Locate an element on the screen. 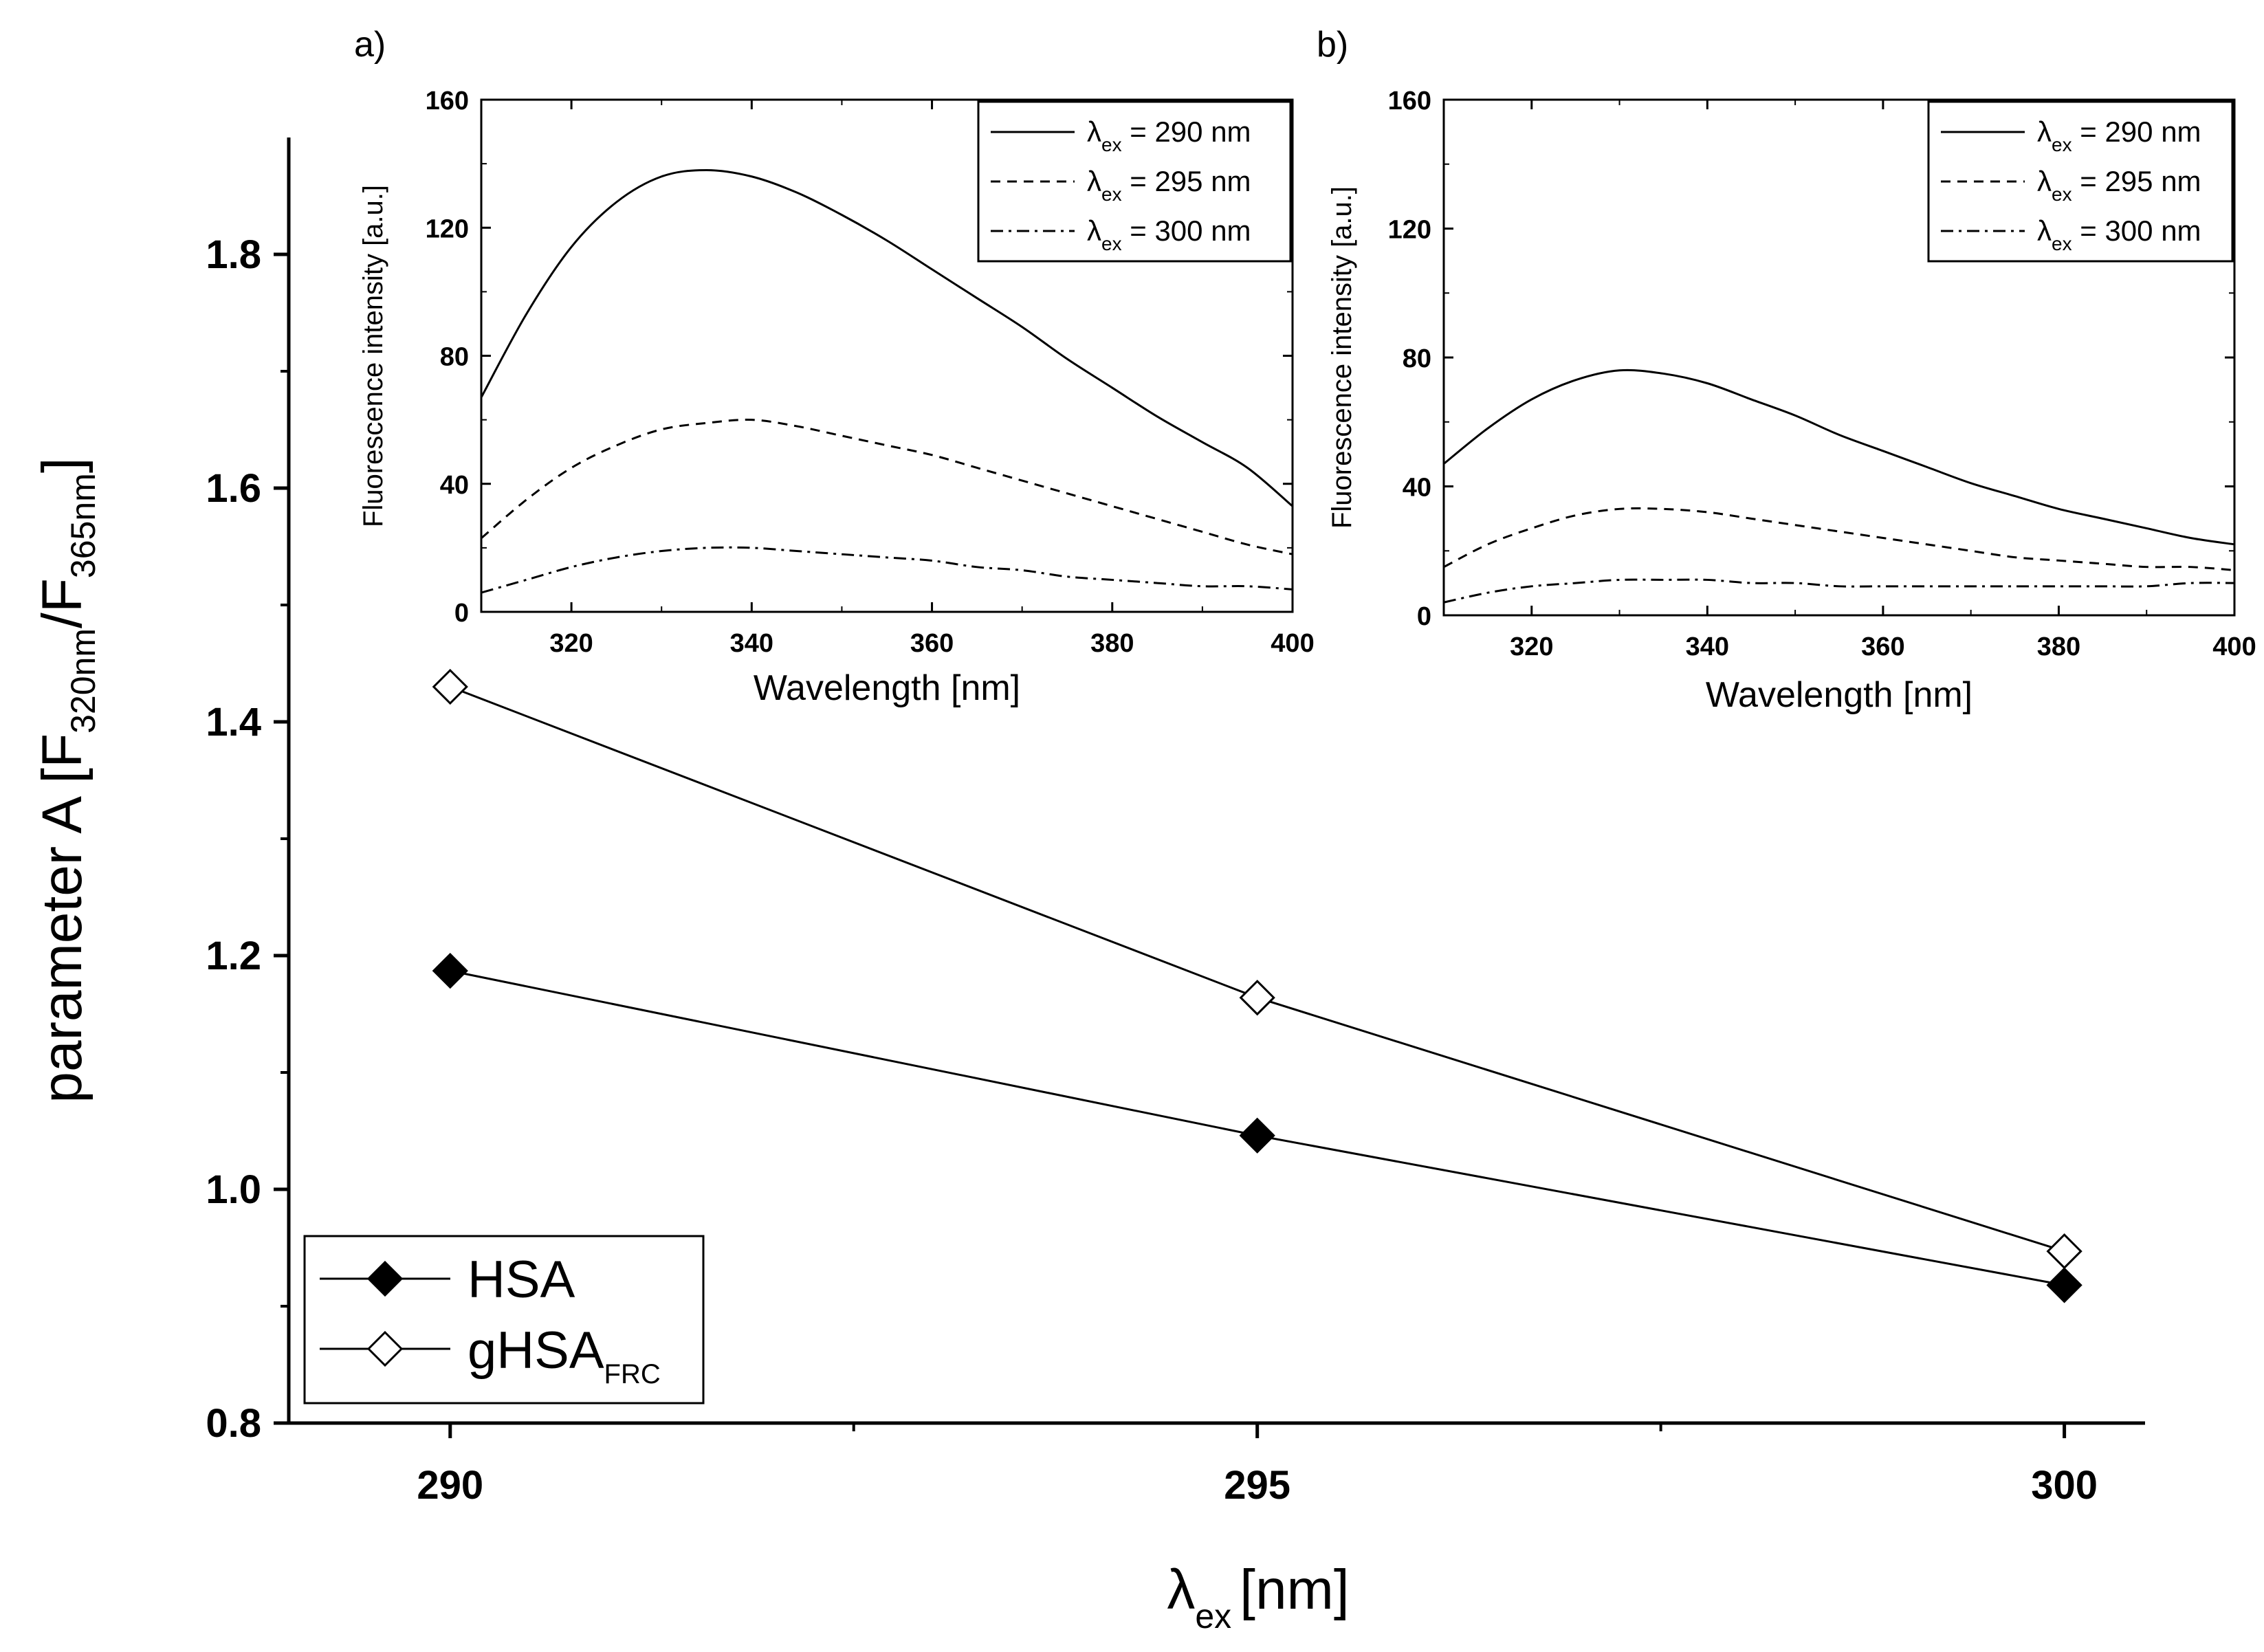 The image size is (2264, 1652). inset-b-legend-rest: = 290 nm is located at coordinates (2136, 131).